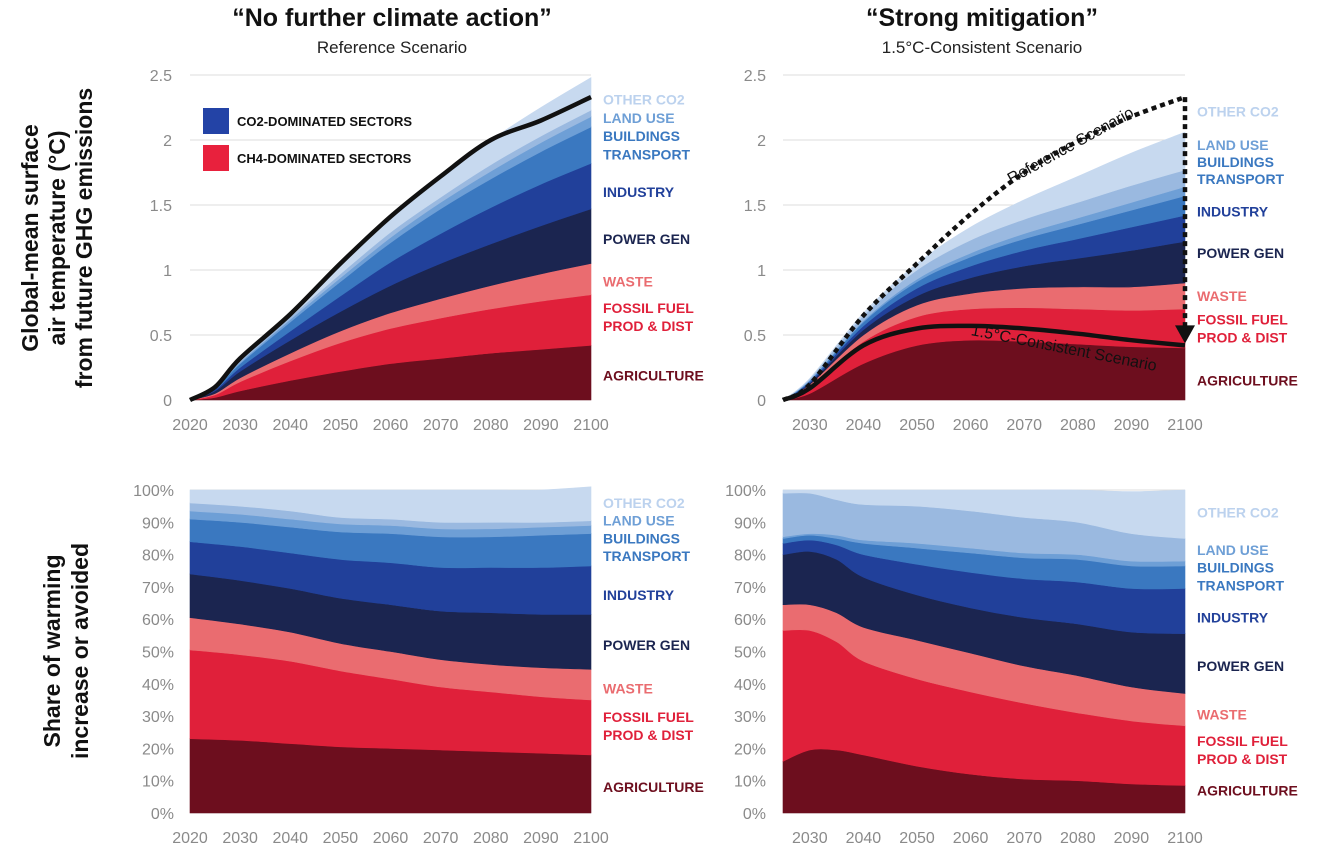  Describe the element at coordinates (1222, 296) in the screenshot. I see `sector-label-waste: WASTE` at that location.